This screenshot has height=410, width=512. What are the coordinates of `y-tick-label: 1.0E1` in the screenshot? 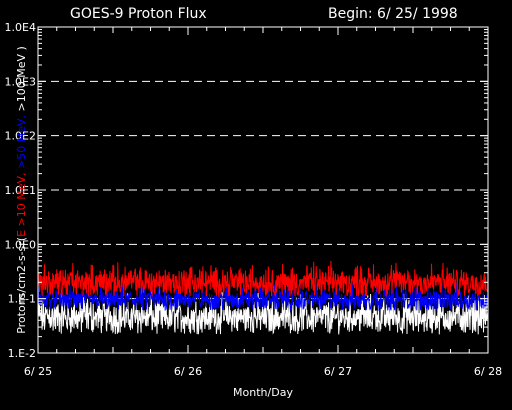 It's located at (20, 190).